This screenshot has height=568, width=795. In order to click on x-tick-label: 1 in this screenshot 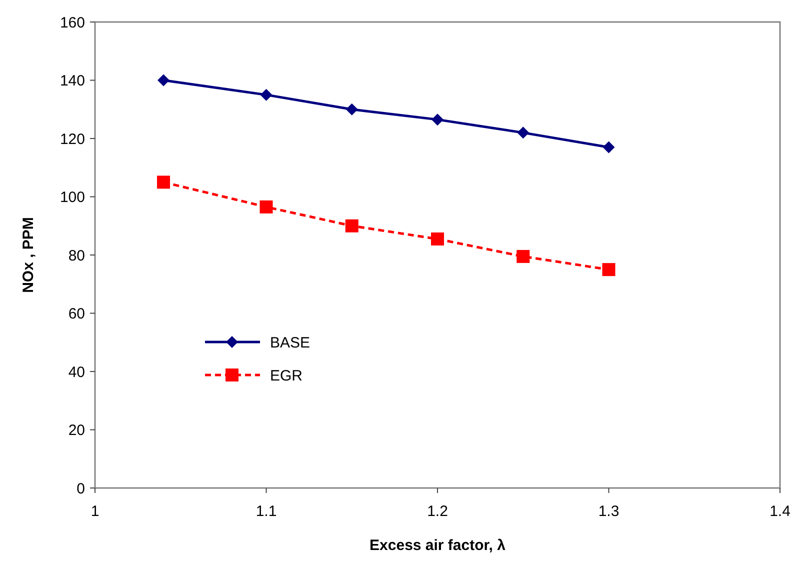, I will do `click(95, 511)`.